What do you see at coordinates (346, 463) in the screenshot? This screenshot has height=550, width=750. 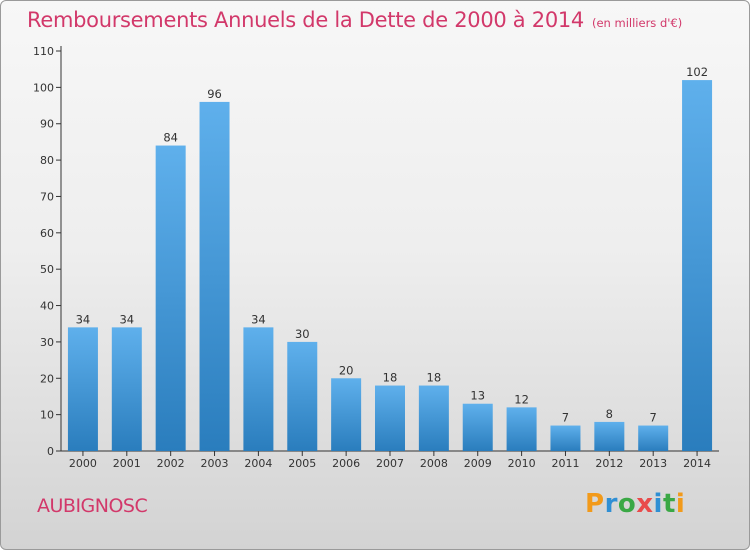 I see `x-tick-label: 2006` at bounding box center [346, 463].